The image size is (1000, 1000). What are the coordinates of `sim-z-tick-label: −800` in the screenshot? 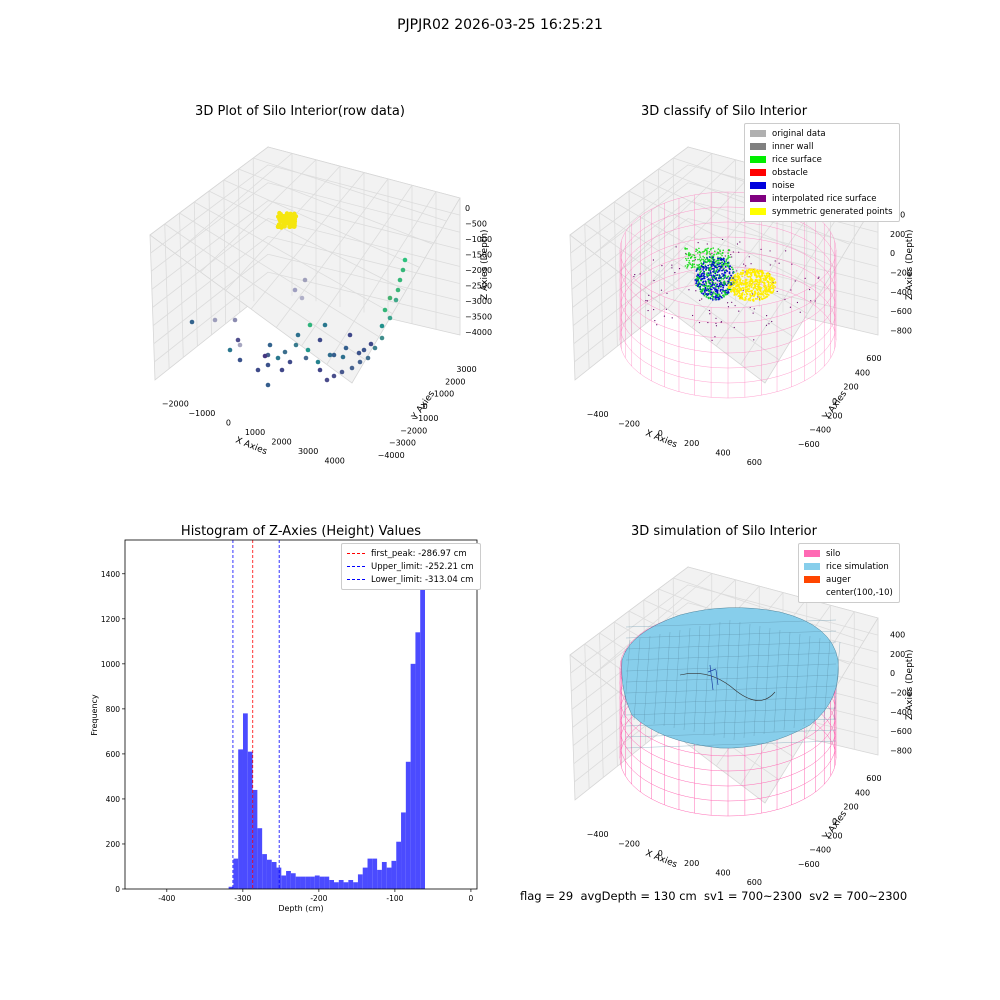 It's located at (901, 750).